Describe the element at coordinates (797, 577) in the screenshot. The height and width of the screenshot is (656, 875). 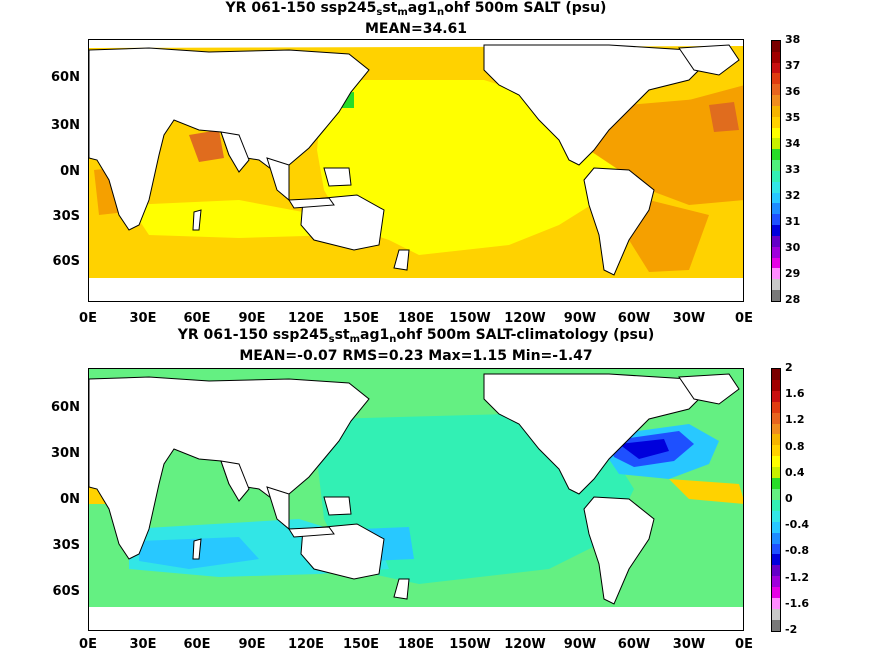
I see `colorbar-label: -1.2` at that location.